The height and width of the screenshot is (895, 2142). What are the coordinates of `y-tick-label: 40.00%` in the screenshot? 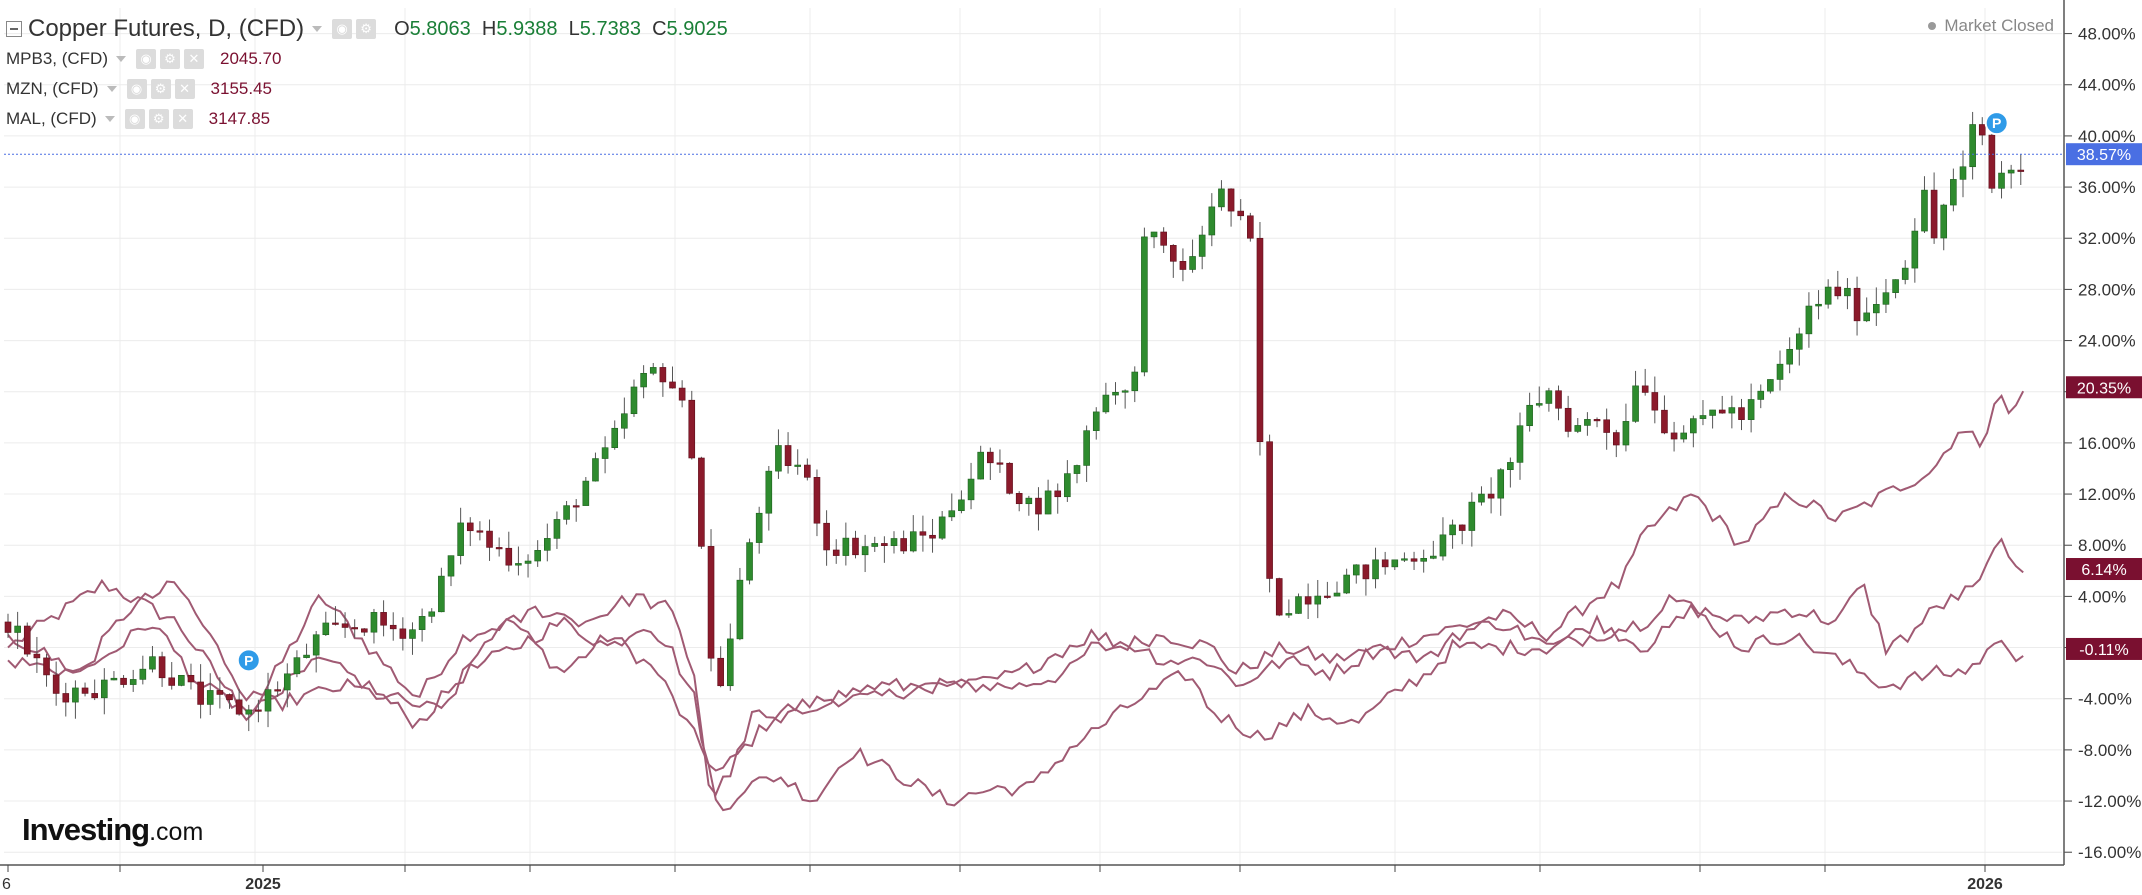 It's located at (2107, 136).